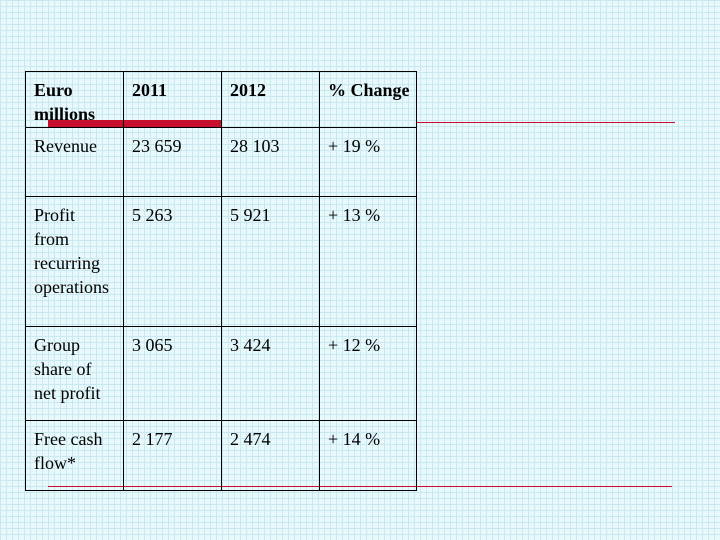 This screenshot has height=540, width=720. I want to click on value-cell: 2 177, so click(152, 439).